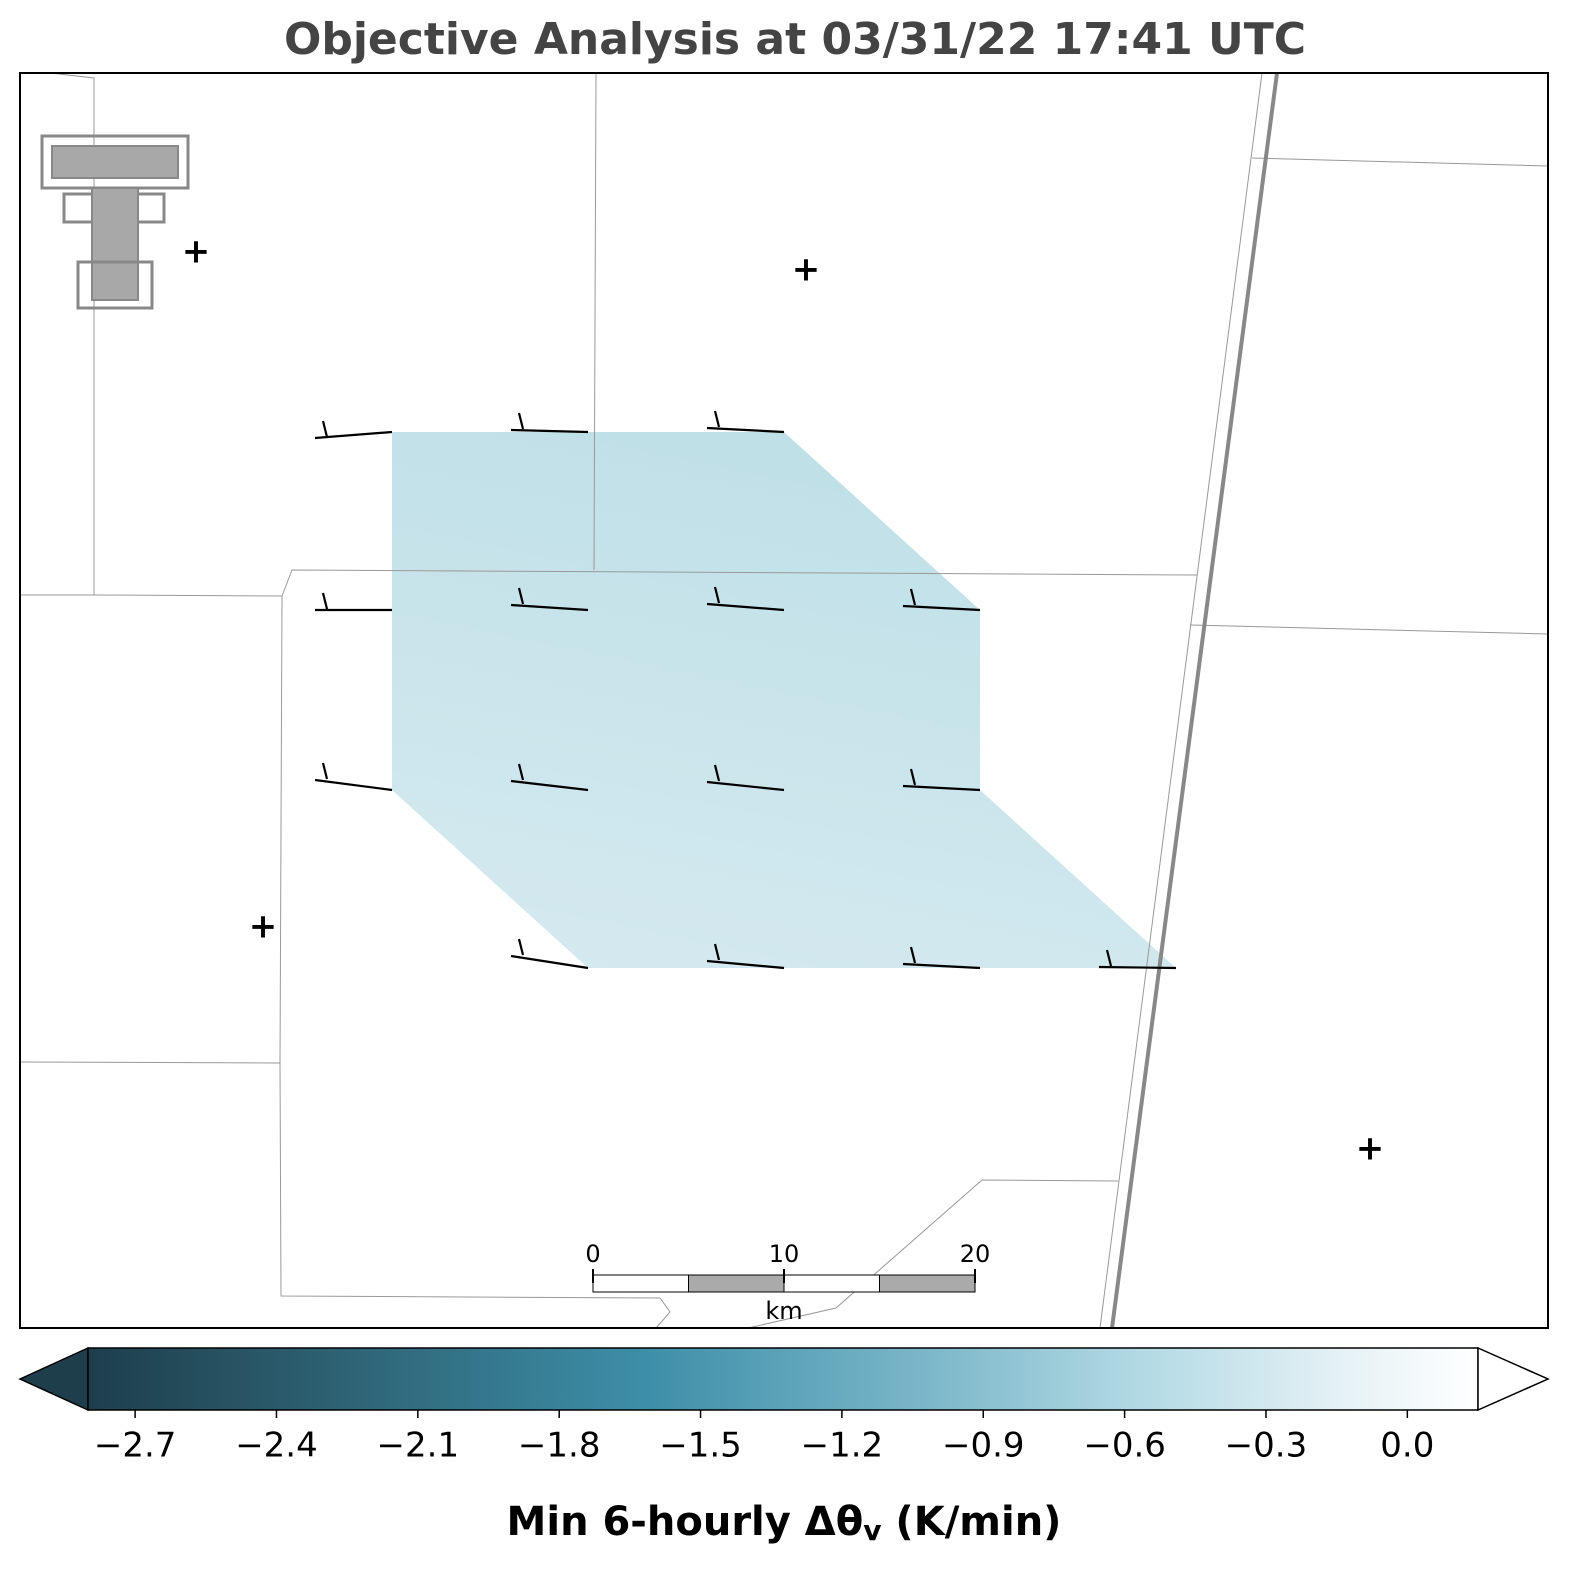 Image resolution: width=1590 pixels, height=1591 pixels. Describe the element at coordinates (1124, 1446) in the screenshot. I see `colorbar-tick-label: −0.6` at that location.